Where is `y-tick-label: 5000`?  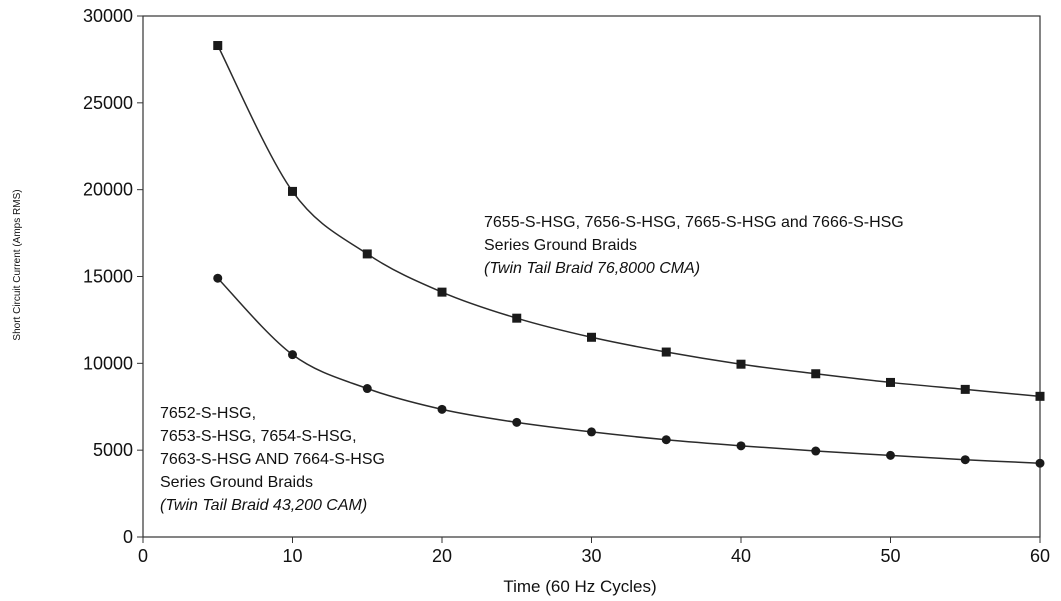
y-tick-label: 5000 is located at coordinates (113, 450).